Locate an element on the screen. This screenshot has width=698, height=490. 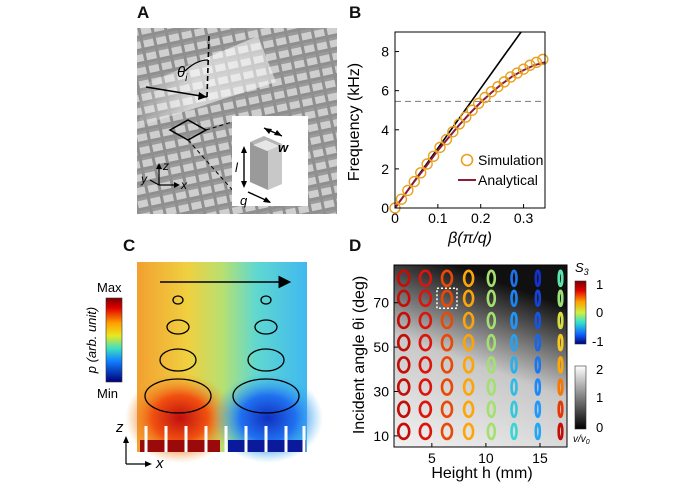
colorbar-max: Max is located at coordinates (109, 287).